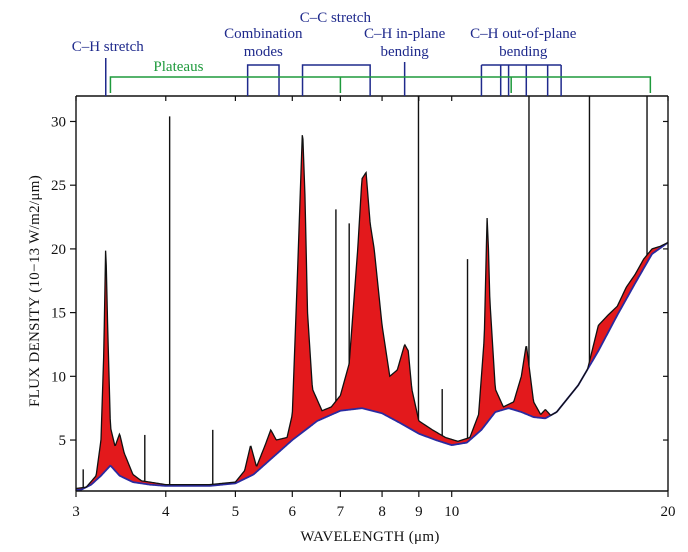  Describe the element at coordinates (63, 441) in the screenshot. I see `y-tick-label: 5` at that location.